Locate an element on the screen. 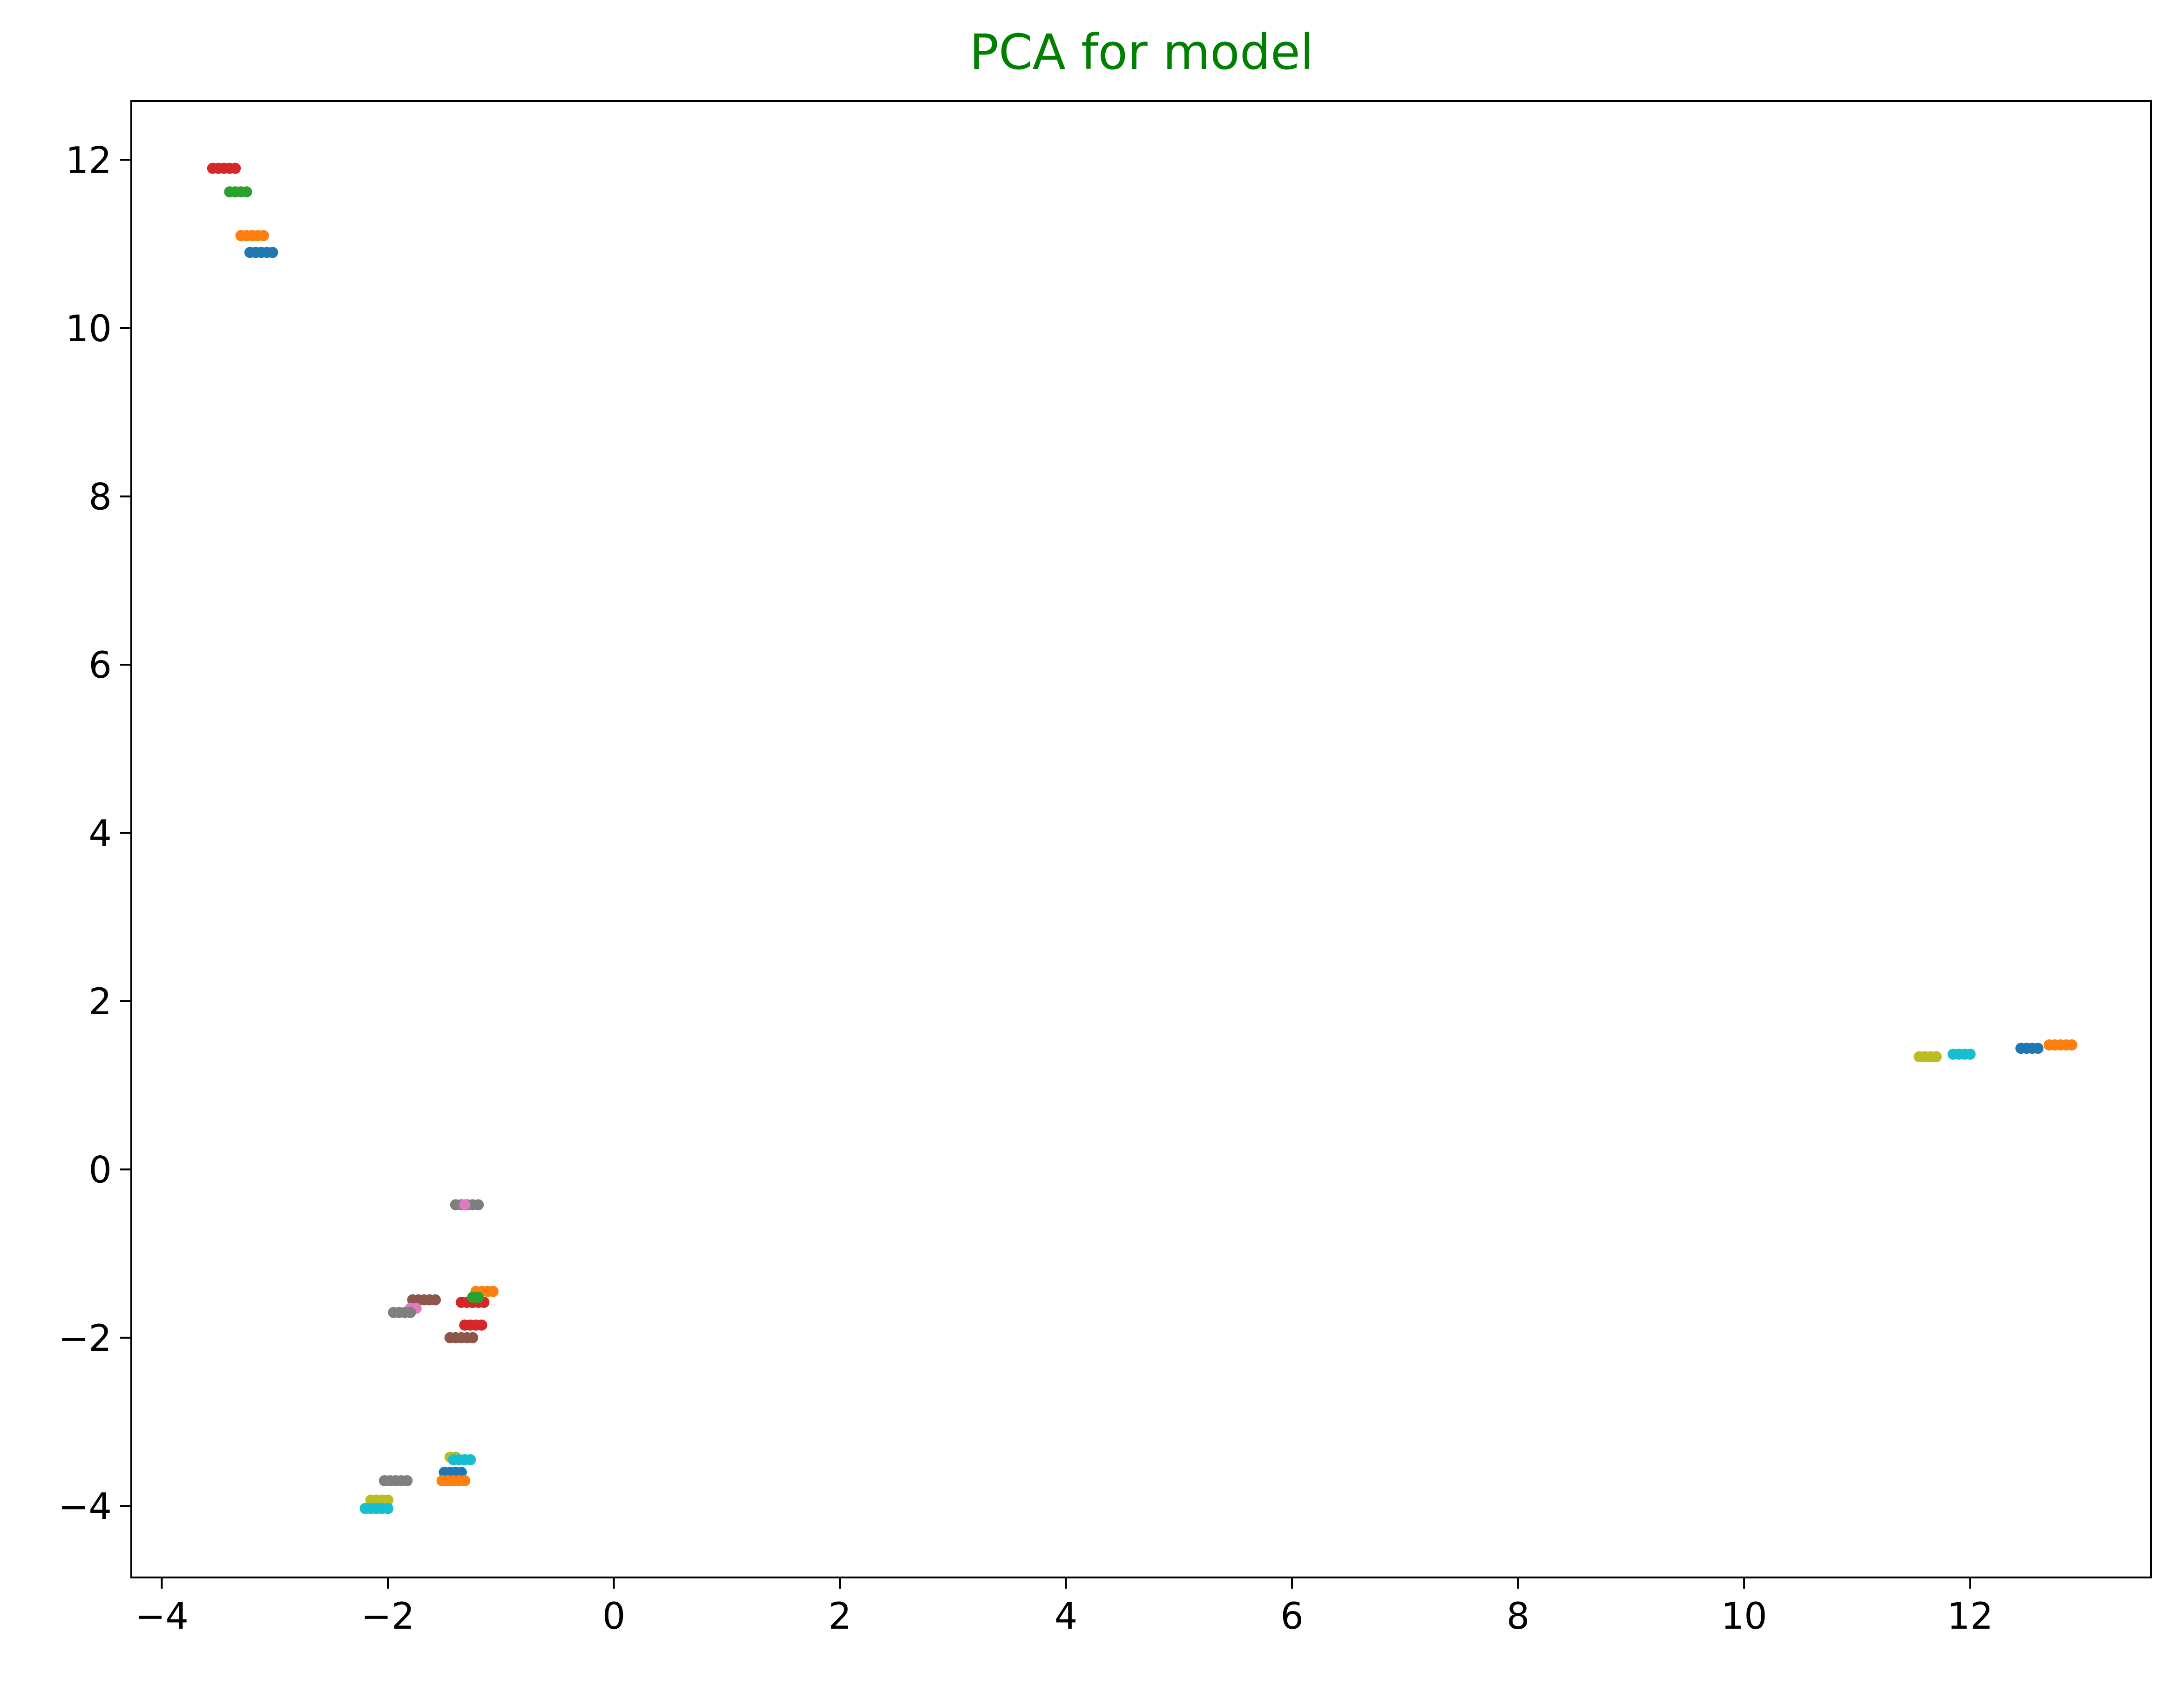 This screenshot has height=1685, width=2184. x-tick-label: 8 is located at coordinates (1518, 1617).